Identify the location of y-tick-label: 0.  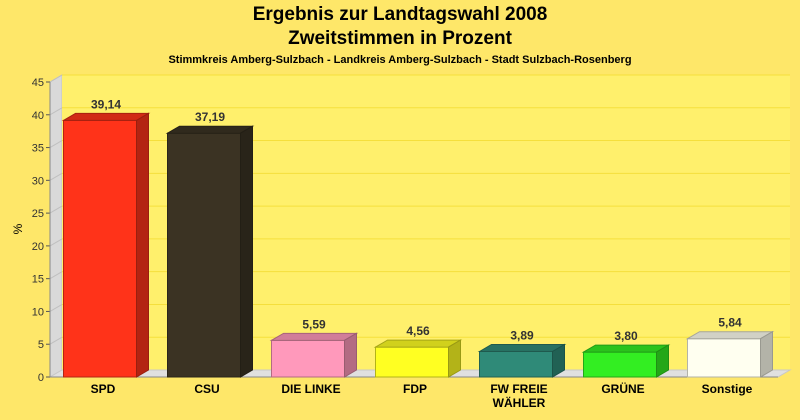
(41, 378).